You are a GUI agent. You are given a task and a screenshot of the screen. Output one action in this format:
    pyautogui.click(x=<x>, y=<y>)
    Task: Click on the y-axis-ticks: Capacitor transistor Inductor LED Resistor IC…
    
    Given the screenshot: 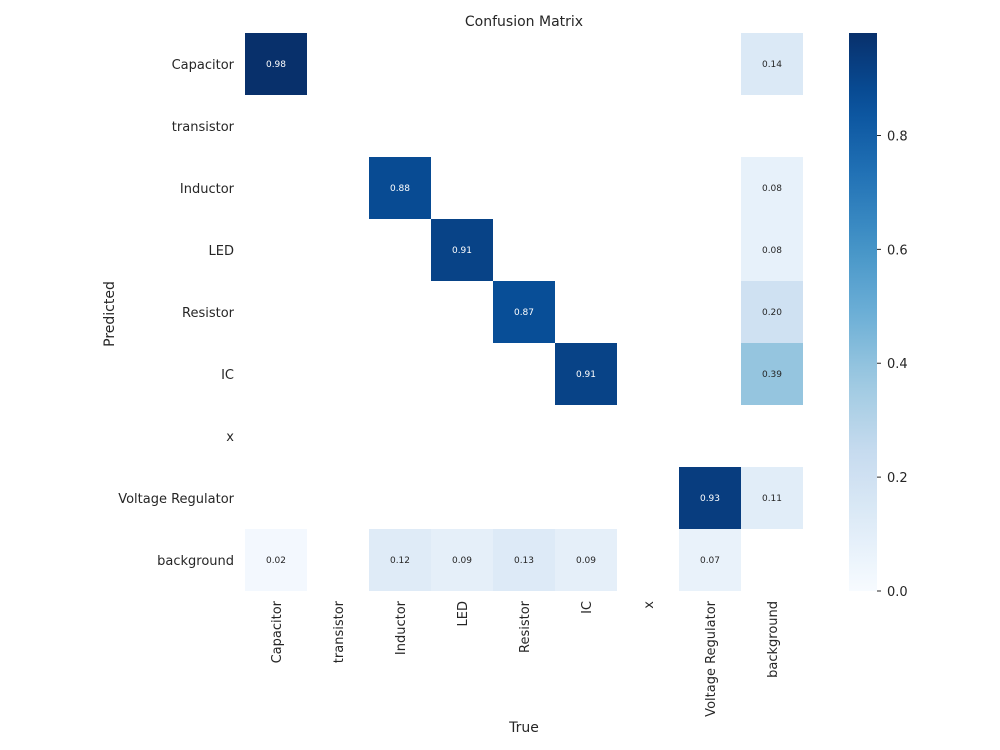 What is the action you would take?
    pyautogui.click(x=176, y=313)
    